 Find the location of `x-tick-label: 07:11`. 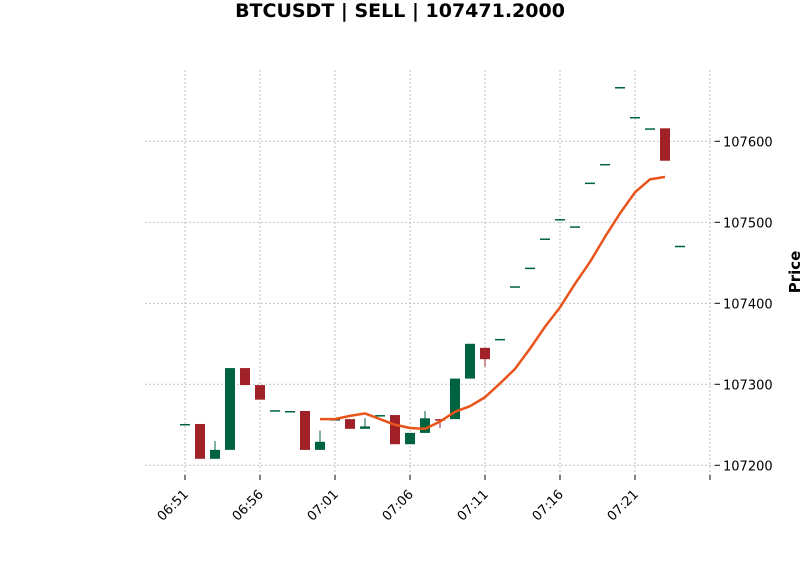

x-tick-label: 07:11 is located at coordinates (473, 505).